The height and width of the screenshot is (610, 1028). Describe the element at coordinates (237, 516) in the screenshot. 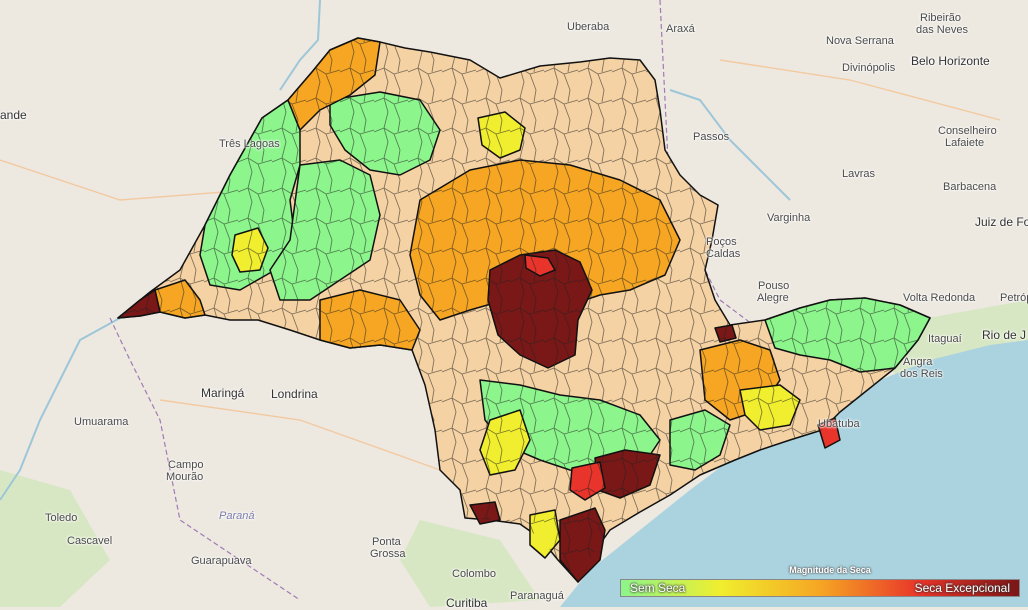

I see `state-label: Paraná` at that location.